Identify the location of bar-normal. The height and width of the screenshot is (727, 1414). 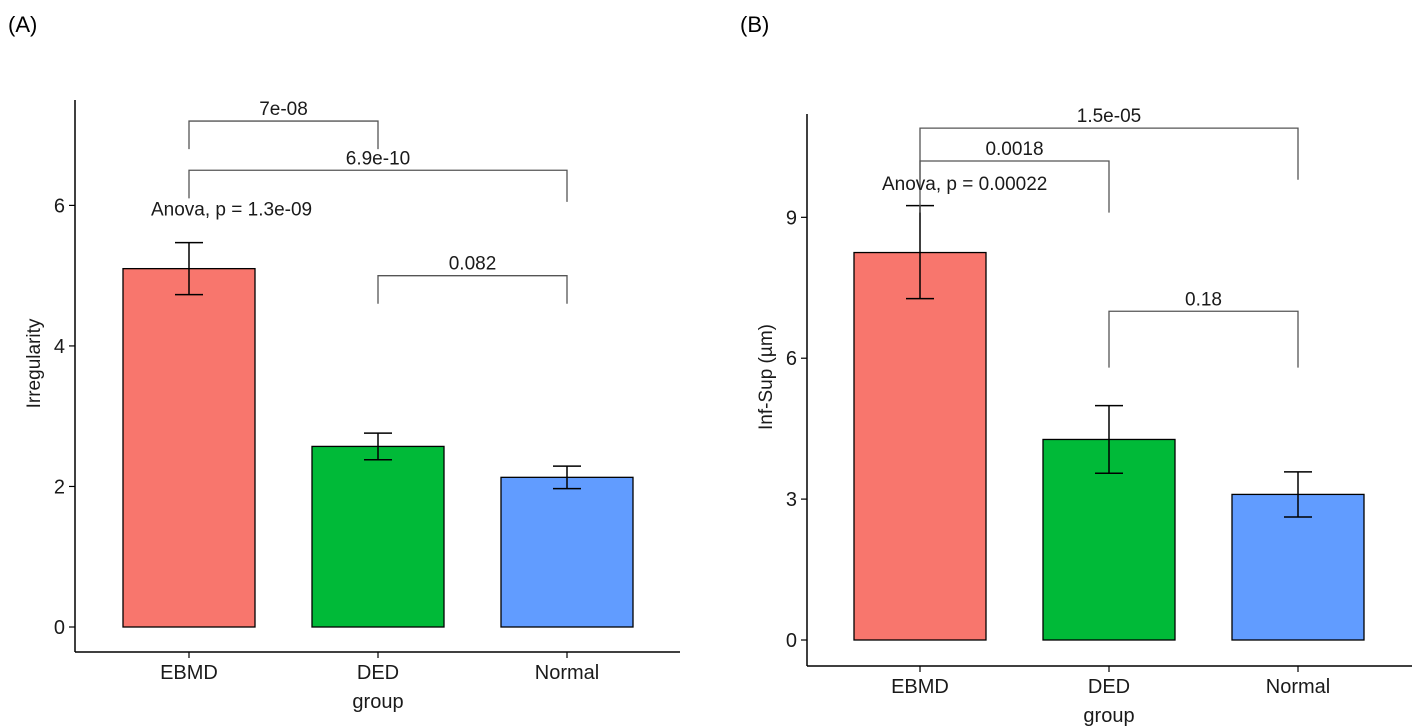
(1298, 567).